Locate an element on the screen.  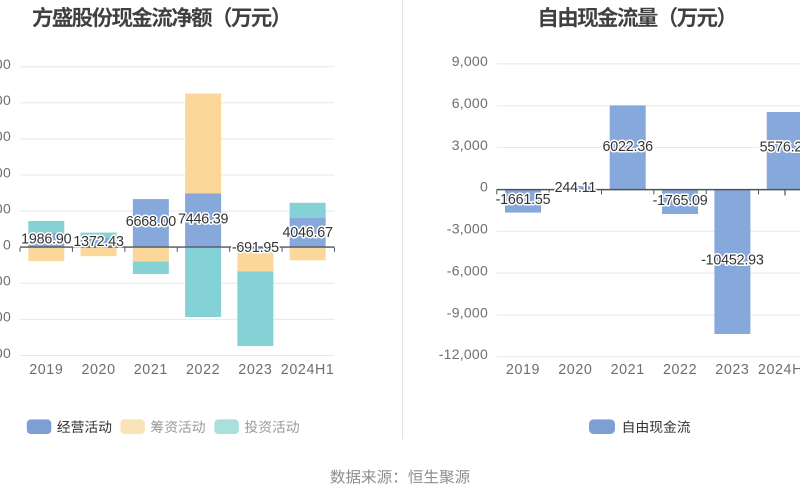
svg-text: 4046.67 is located at coordinates (308, 233).